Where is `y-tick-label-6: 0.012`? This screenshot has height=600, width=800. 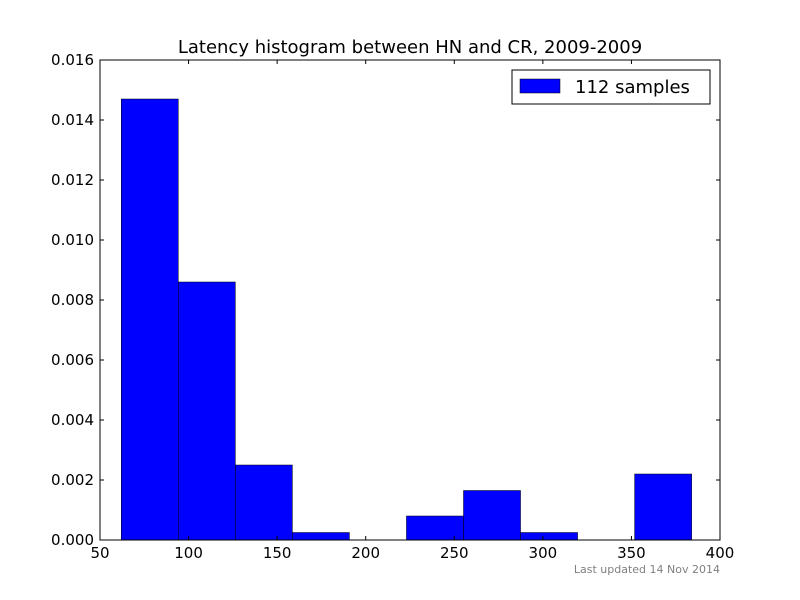
y-tick-label-6: 0.012 is located at coordinates (72, 180).